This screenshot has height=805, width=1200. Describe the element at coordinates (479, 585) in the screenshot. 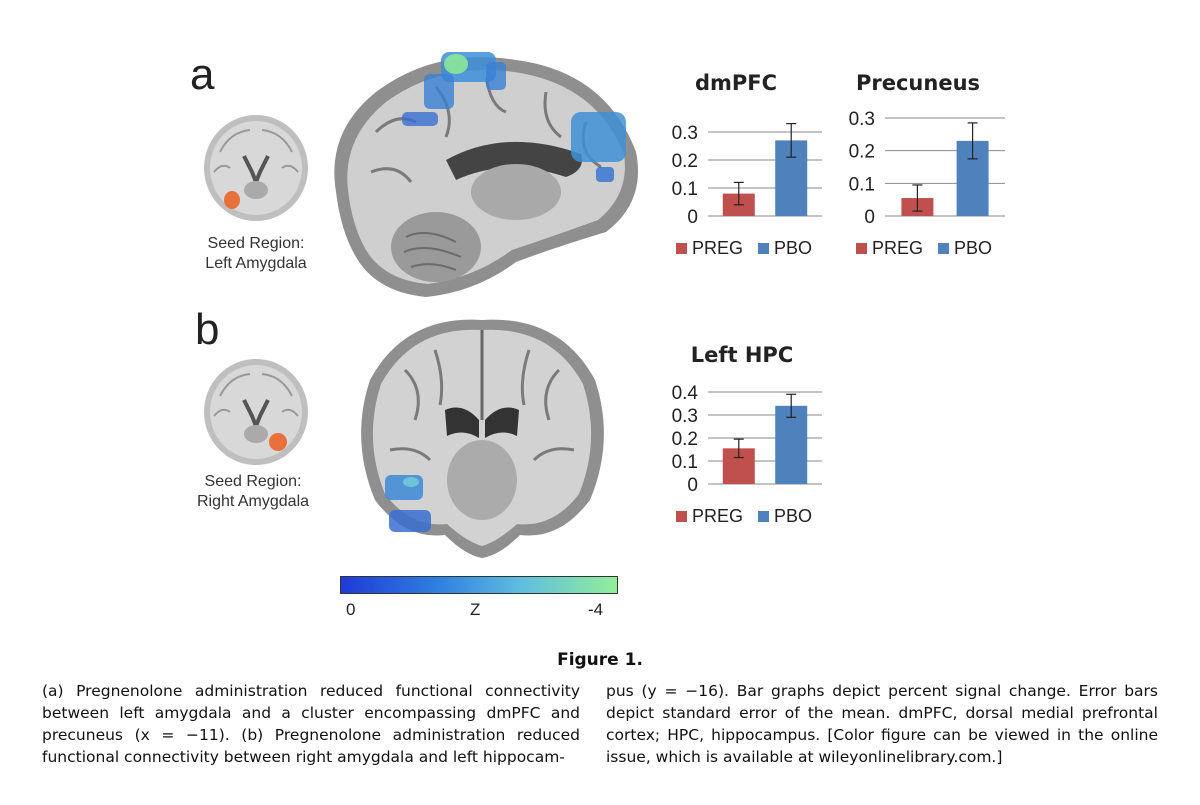

I see `colorbar-gradient` at that location.